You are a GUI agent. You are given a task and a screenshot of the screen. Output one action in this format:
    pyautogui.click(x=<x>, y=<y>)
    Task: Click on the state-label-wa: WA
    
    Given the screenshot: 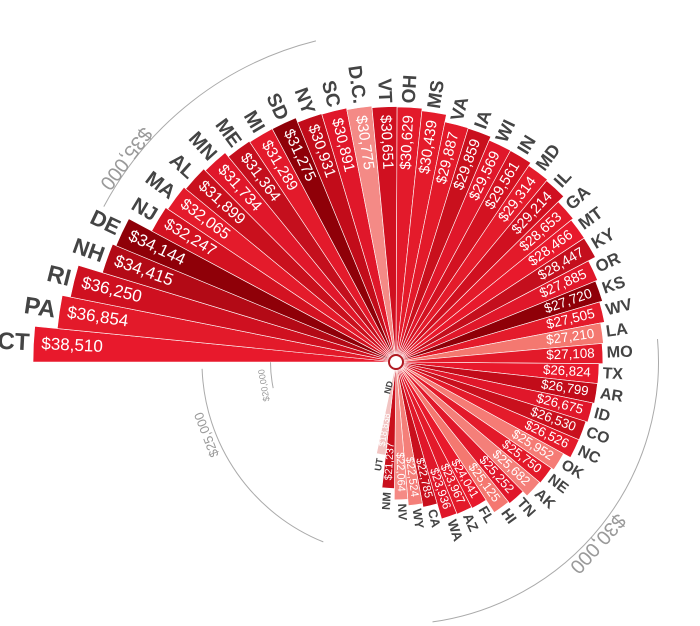 What is the action you would take?
    pyautogui.click(x=454, y=531)
    